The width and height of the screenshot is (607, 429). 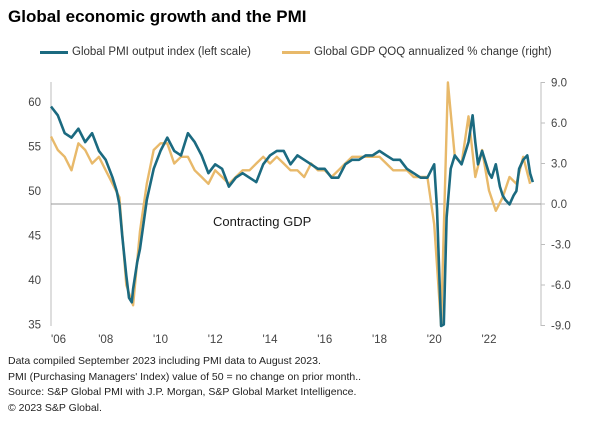 What do you see at coordinates (34, 237) in the screenshot?
I see `left-tick-label: 45` at bounding box center [34, 237].